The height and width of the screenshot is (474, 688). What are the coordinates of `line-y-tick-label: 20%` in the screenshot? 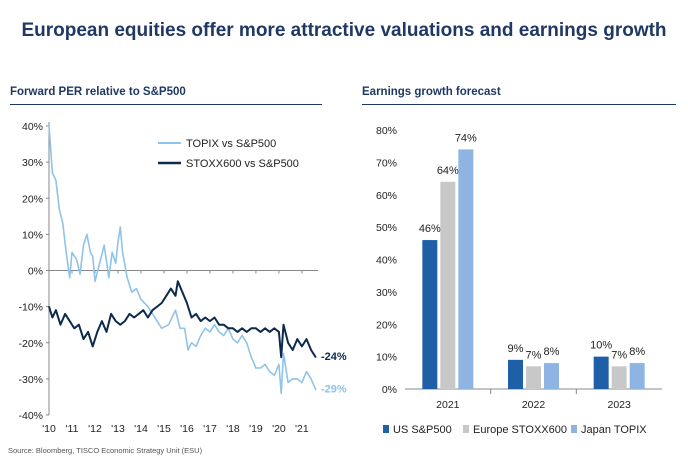 It's located at (32, 199).